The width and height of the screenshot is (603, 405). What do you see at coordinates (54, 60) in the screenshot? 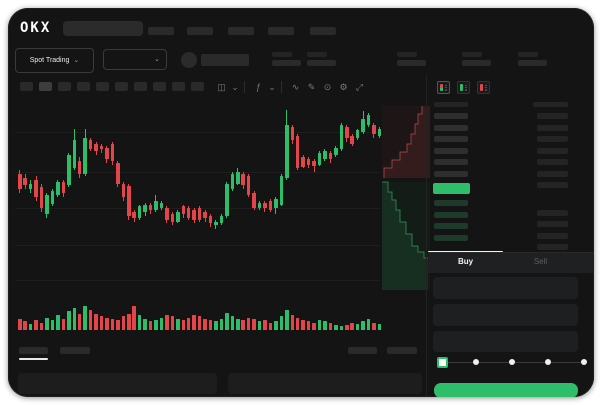
I see `market-type-dropdown: Spot Trading ⌄` at bounding box center [54, 60].